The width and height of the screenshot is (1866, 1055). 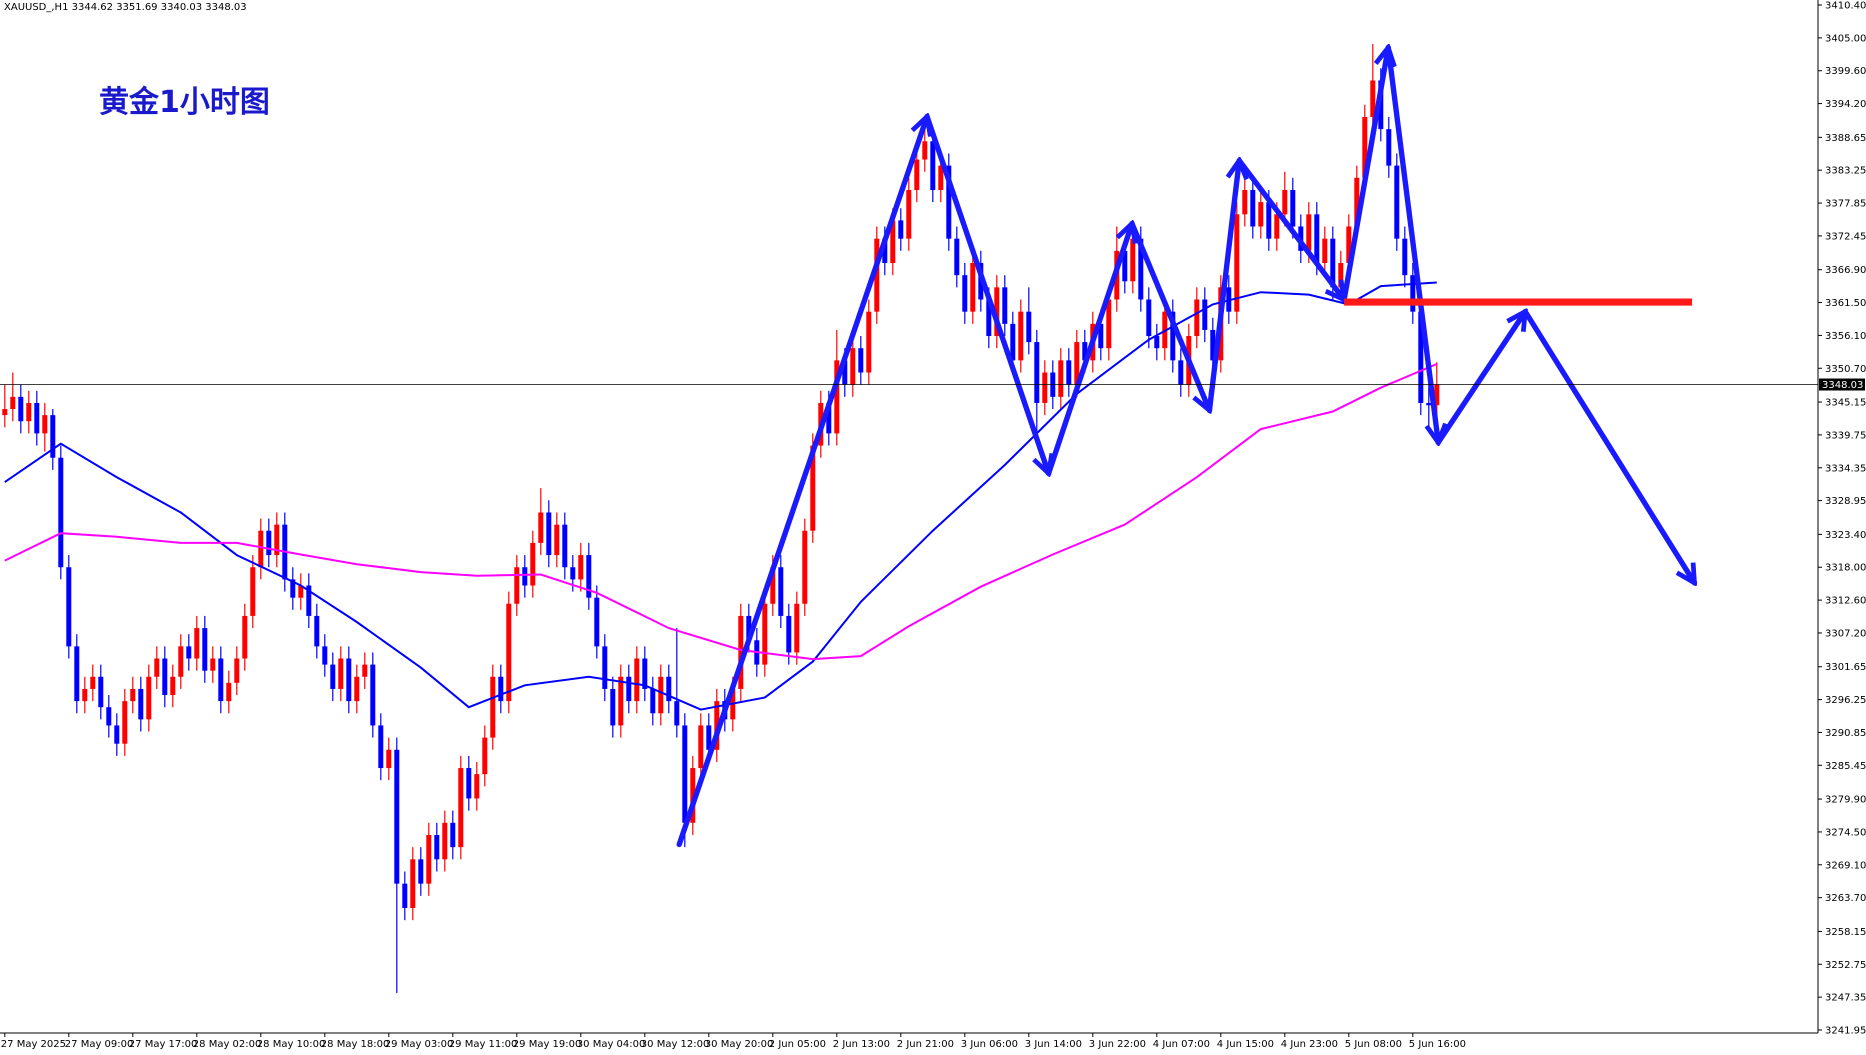 I want to click on x-tick-label: 27 May 09:00, so click(x=99, y=1044).